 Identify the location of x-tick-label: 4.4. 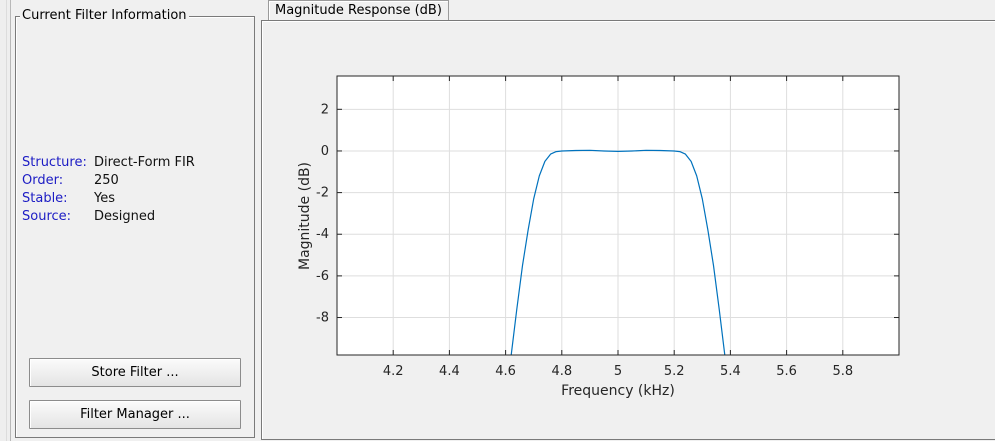
(449, 371).